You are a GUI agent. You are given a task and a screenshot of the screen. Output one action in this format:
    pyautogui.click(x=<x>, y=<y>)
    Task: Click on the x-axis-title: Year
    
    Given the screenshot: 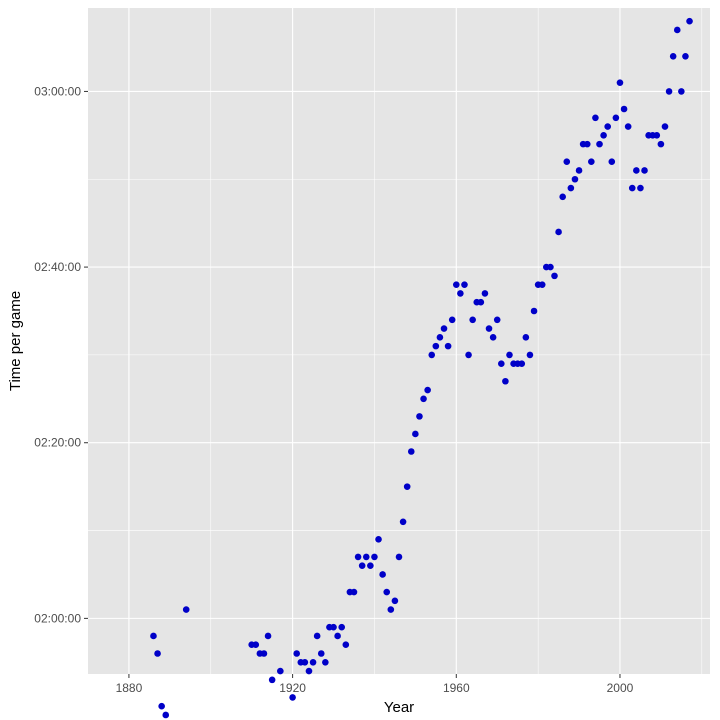 What is the action you would take?
    pyautogui.click(x=399, y=707)
    